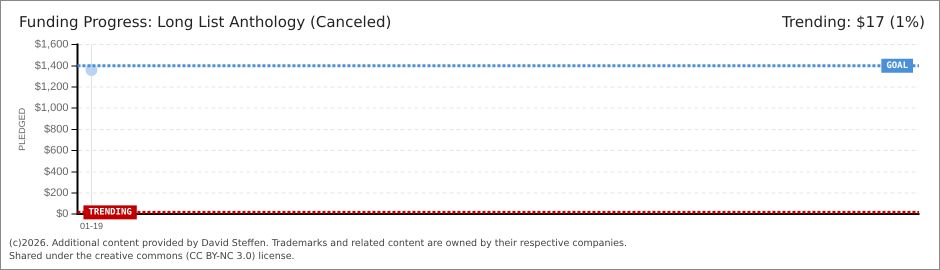 This screenshot has height=270, width=940. Describe the element at coordinates (152, 256) in the screenshot. I see `text: Shared under the creative commons (CC BY-NC 3.0) license.` at that location.